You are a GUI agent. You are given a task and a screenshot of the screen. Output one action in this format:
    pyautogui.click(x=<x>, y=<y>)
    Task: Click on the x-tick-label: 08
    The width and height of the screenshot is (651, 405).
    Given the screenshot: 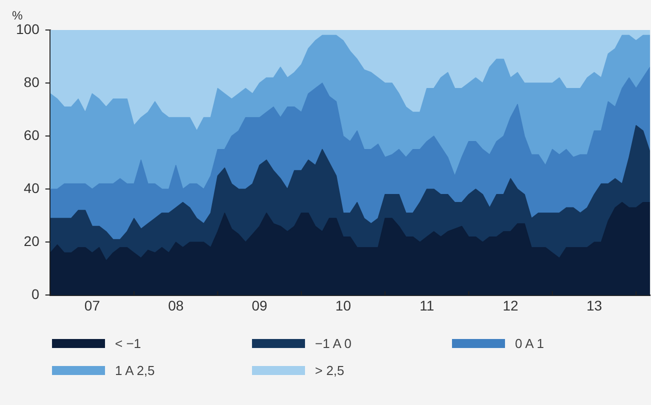 What is the action you would take?
    pyautogui.click(x=176, y=305)
    